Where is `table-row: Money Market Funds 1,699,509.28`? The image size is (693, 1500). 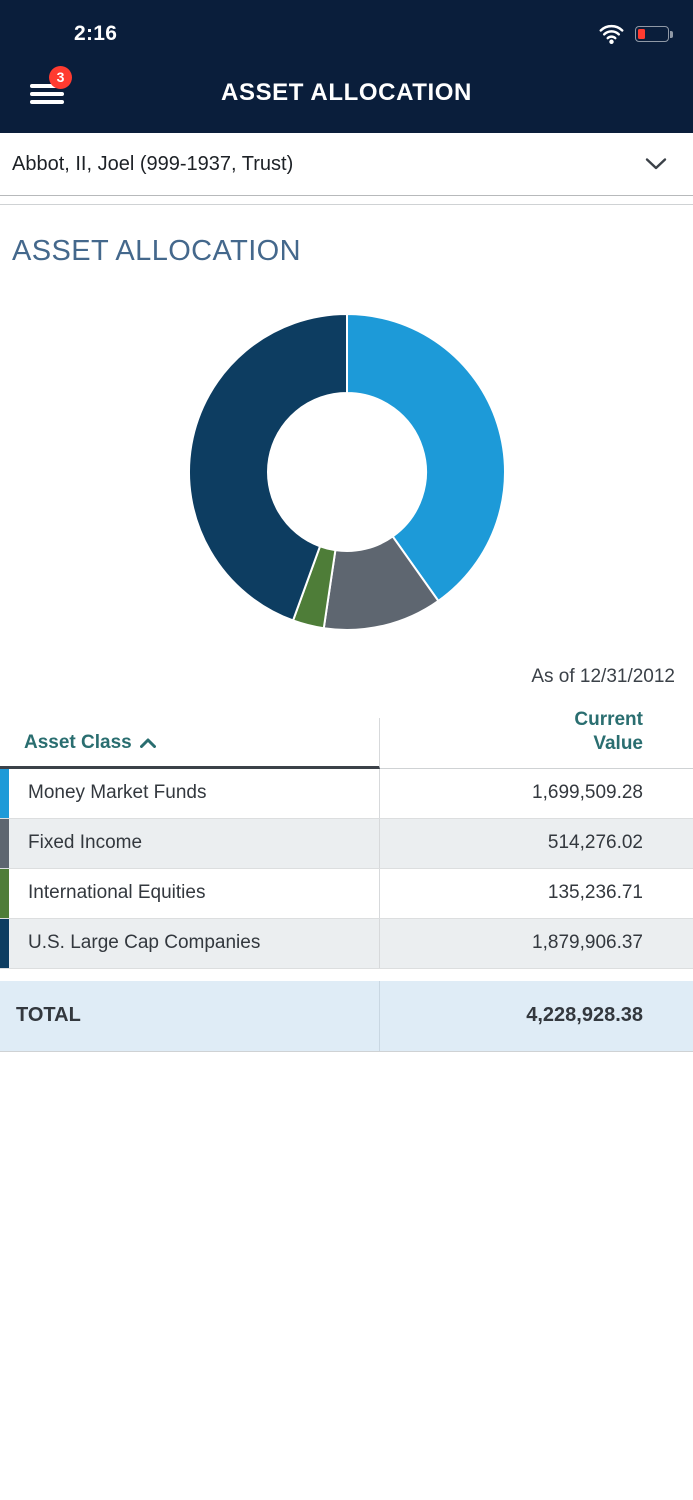
table-row: Money Market Funds 1,699,509.28 is located at coordinates (346, 793).